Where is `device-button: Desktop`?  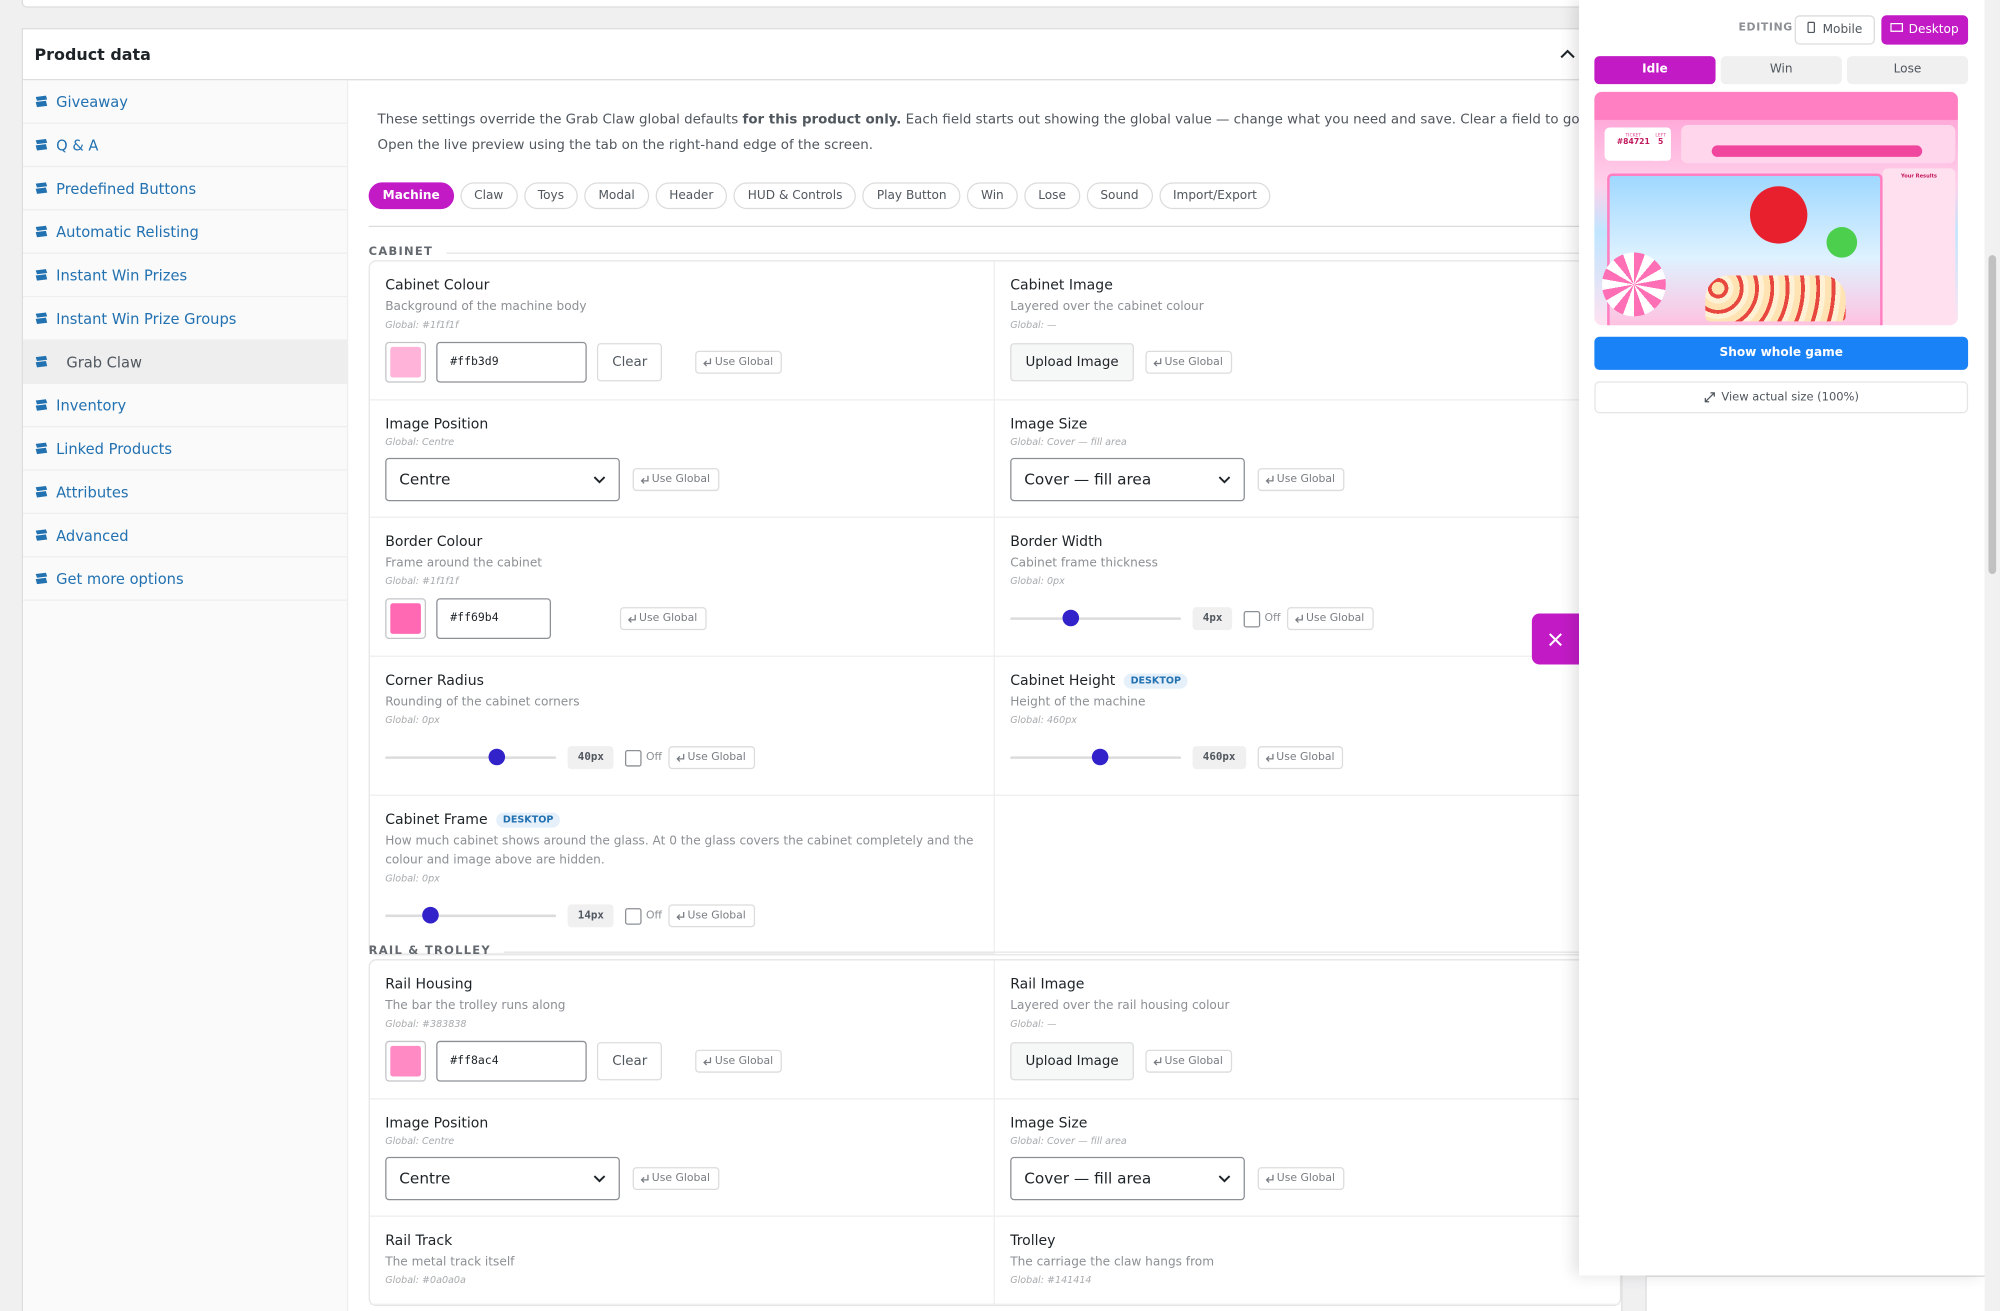
device-button: Desktop is located at coordinates (1925, 30).